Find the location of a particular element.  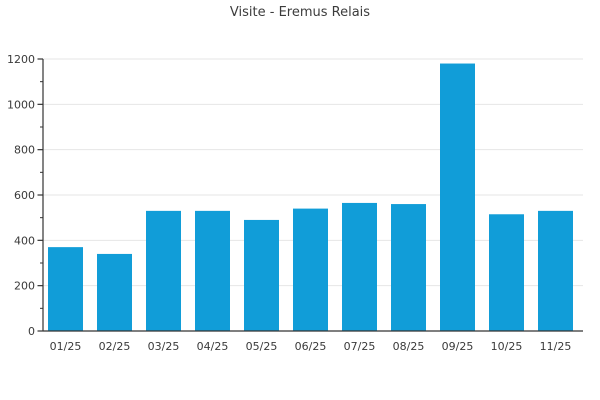

x-axis-tick-label: 09/25 is located at coordinates (458, 346).